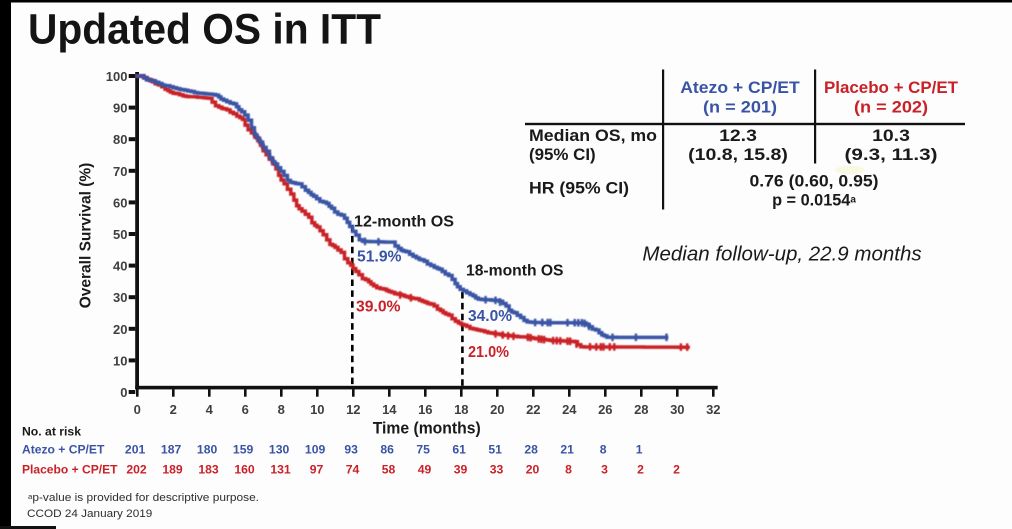 The width and height of the screenshot is (1012, 529). What do you see at coordinates (86, 236) in the screenshot?
I see `svg-text: Overall Survival (%)` at bounding box center [86, 236].